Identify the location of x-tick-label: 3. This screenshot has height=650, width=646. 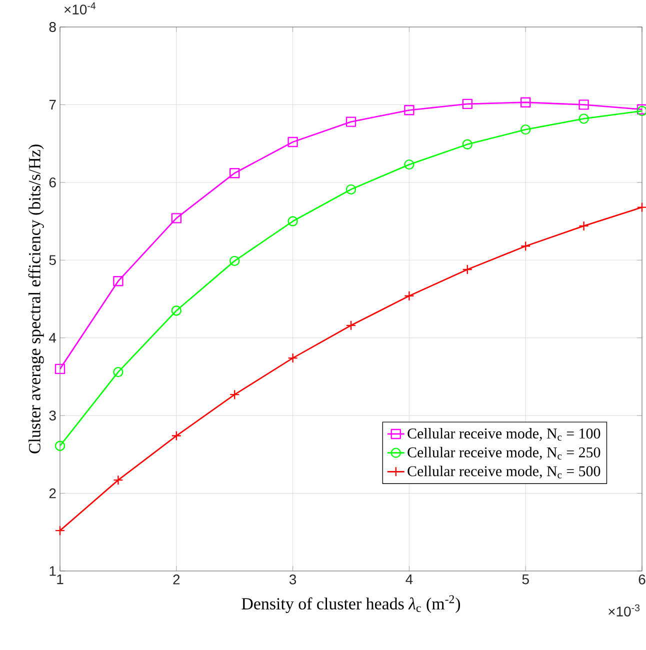
(292, 579).